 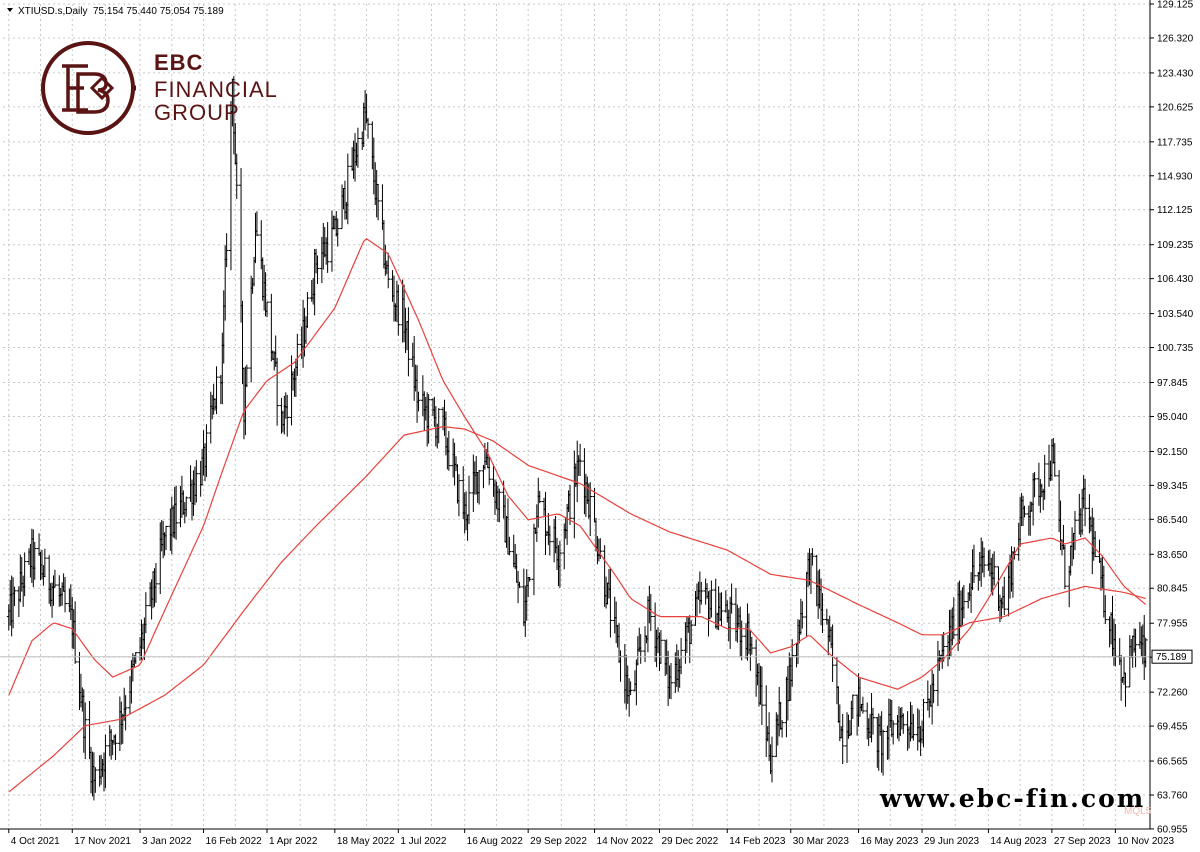 I want to click on y-tick-label: 117.735, so click(x=1175, y=142).